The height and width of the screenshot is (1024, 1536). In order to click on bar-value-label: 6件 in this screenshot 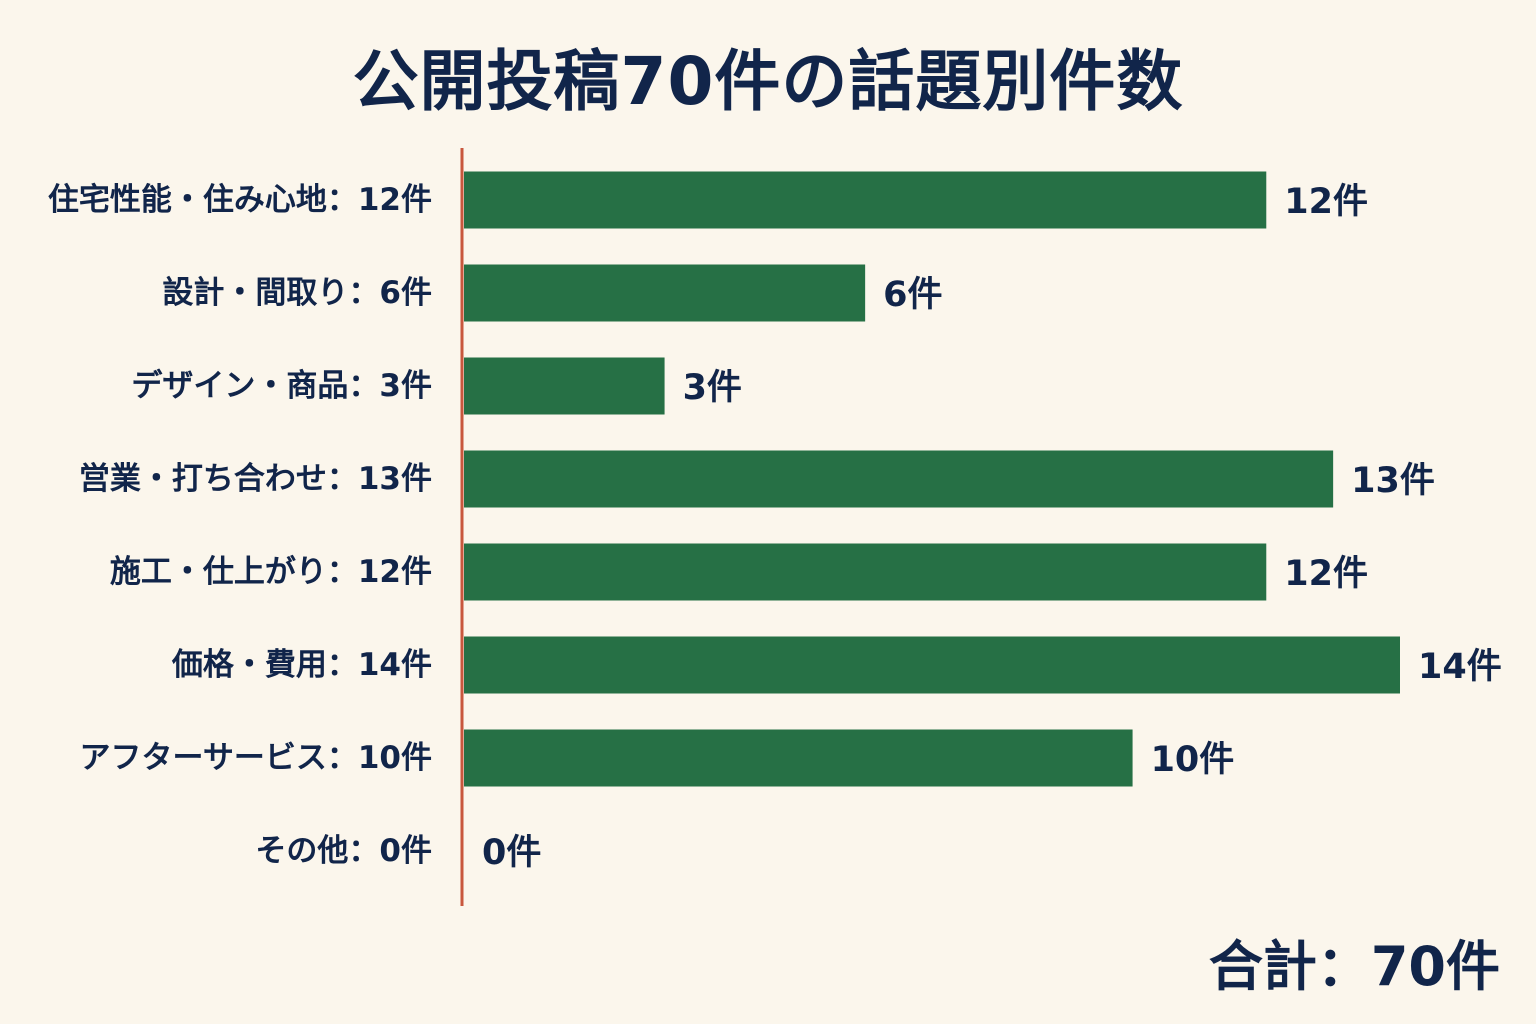, I will do `click(912, 295)`.